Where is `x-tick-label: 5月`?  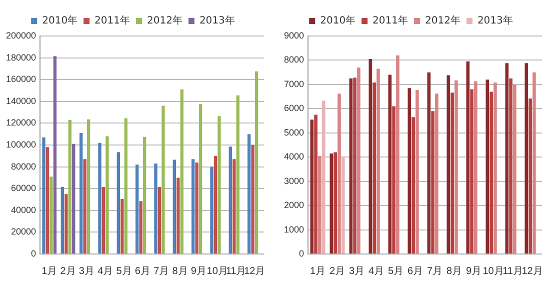
x-tick-label: 5月 is located at coordinates (396, 271).